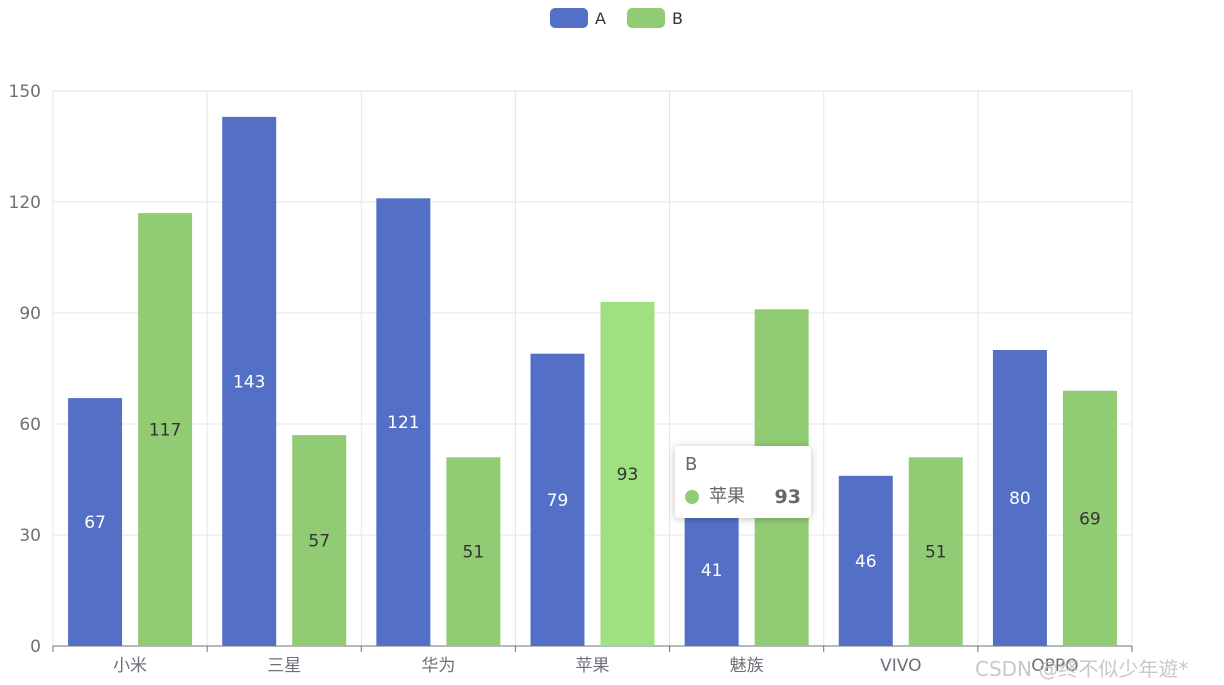 Image resolution: width=1224 pixels, height=685 pixels. Describe the element at coordinates (30, 536) in the screenshot. I see `y-tick-label: 30` at that location.